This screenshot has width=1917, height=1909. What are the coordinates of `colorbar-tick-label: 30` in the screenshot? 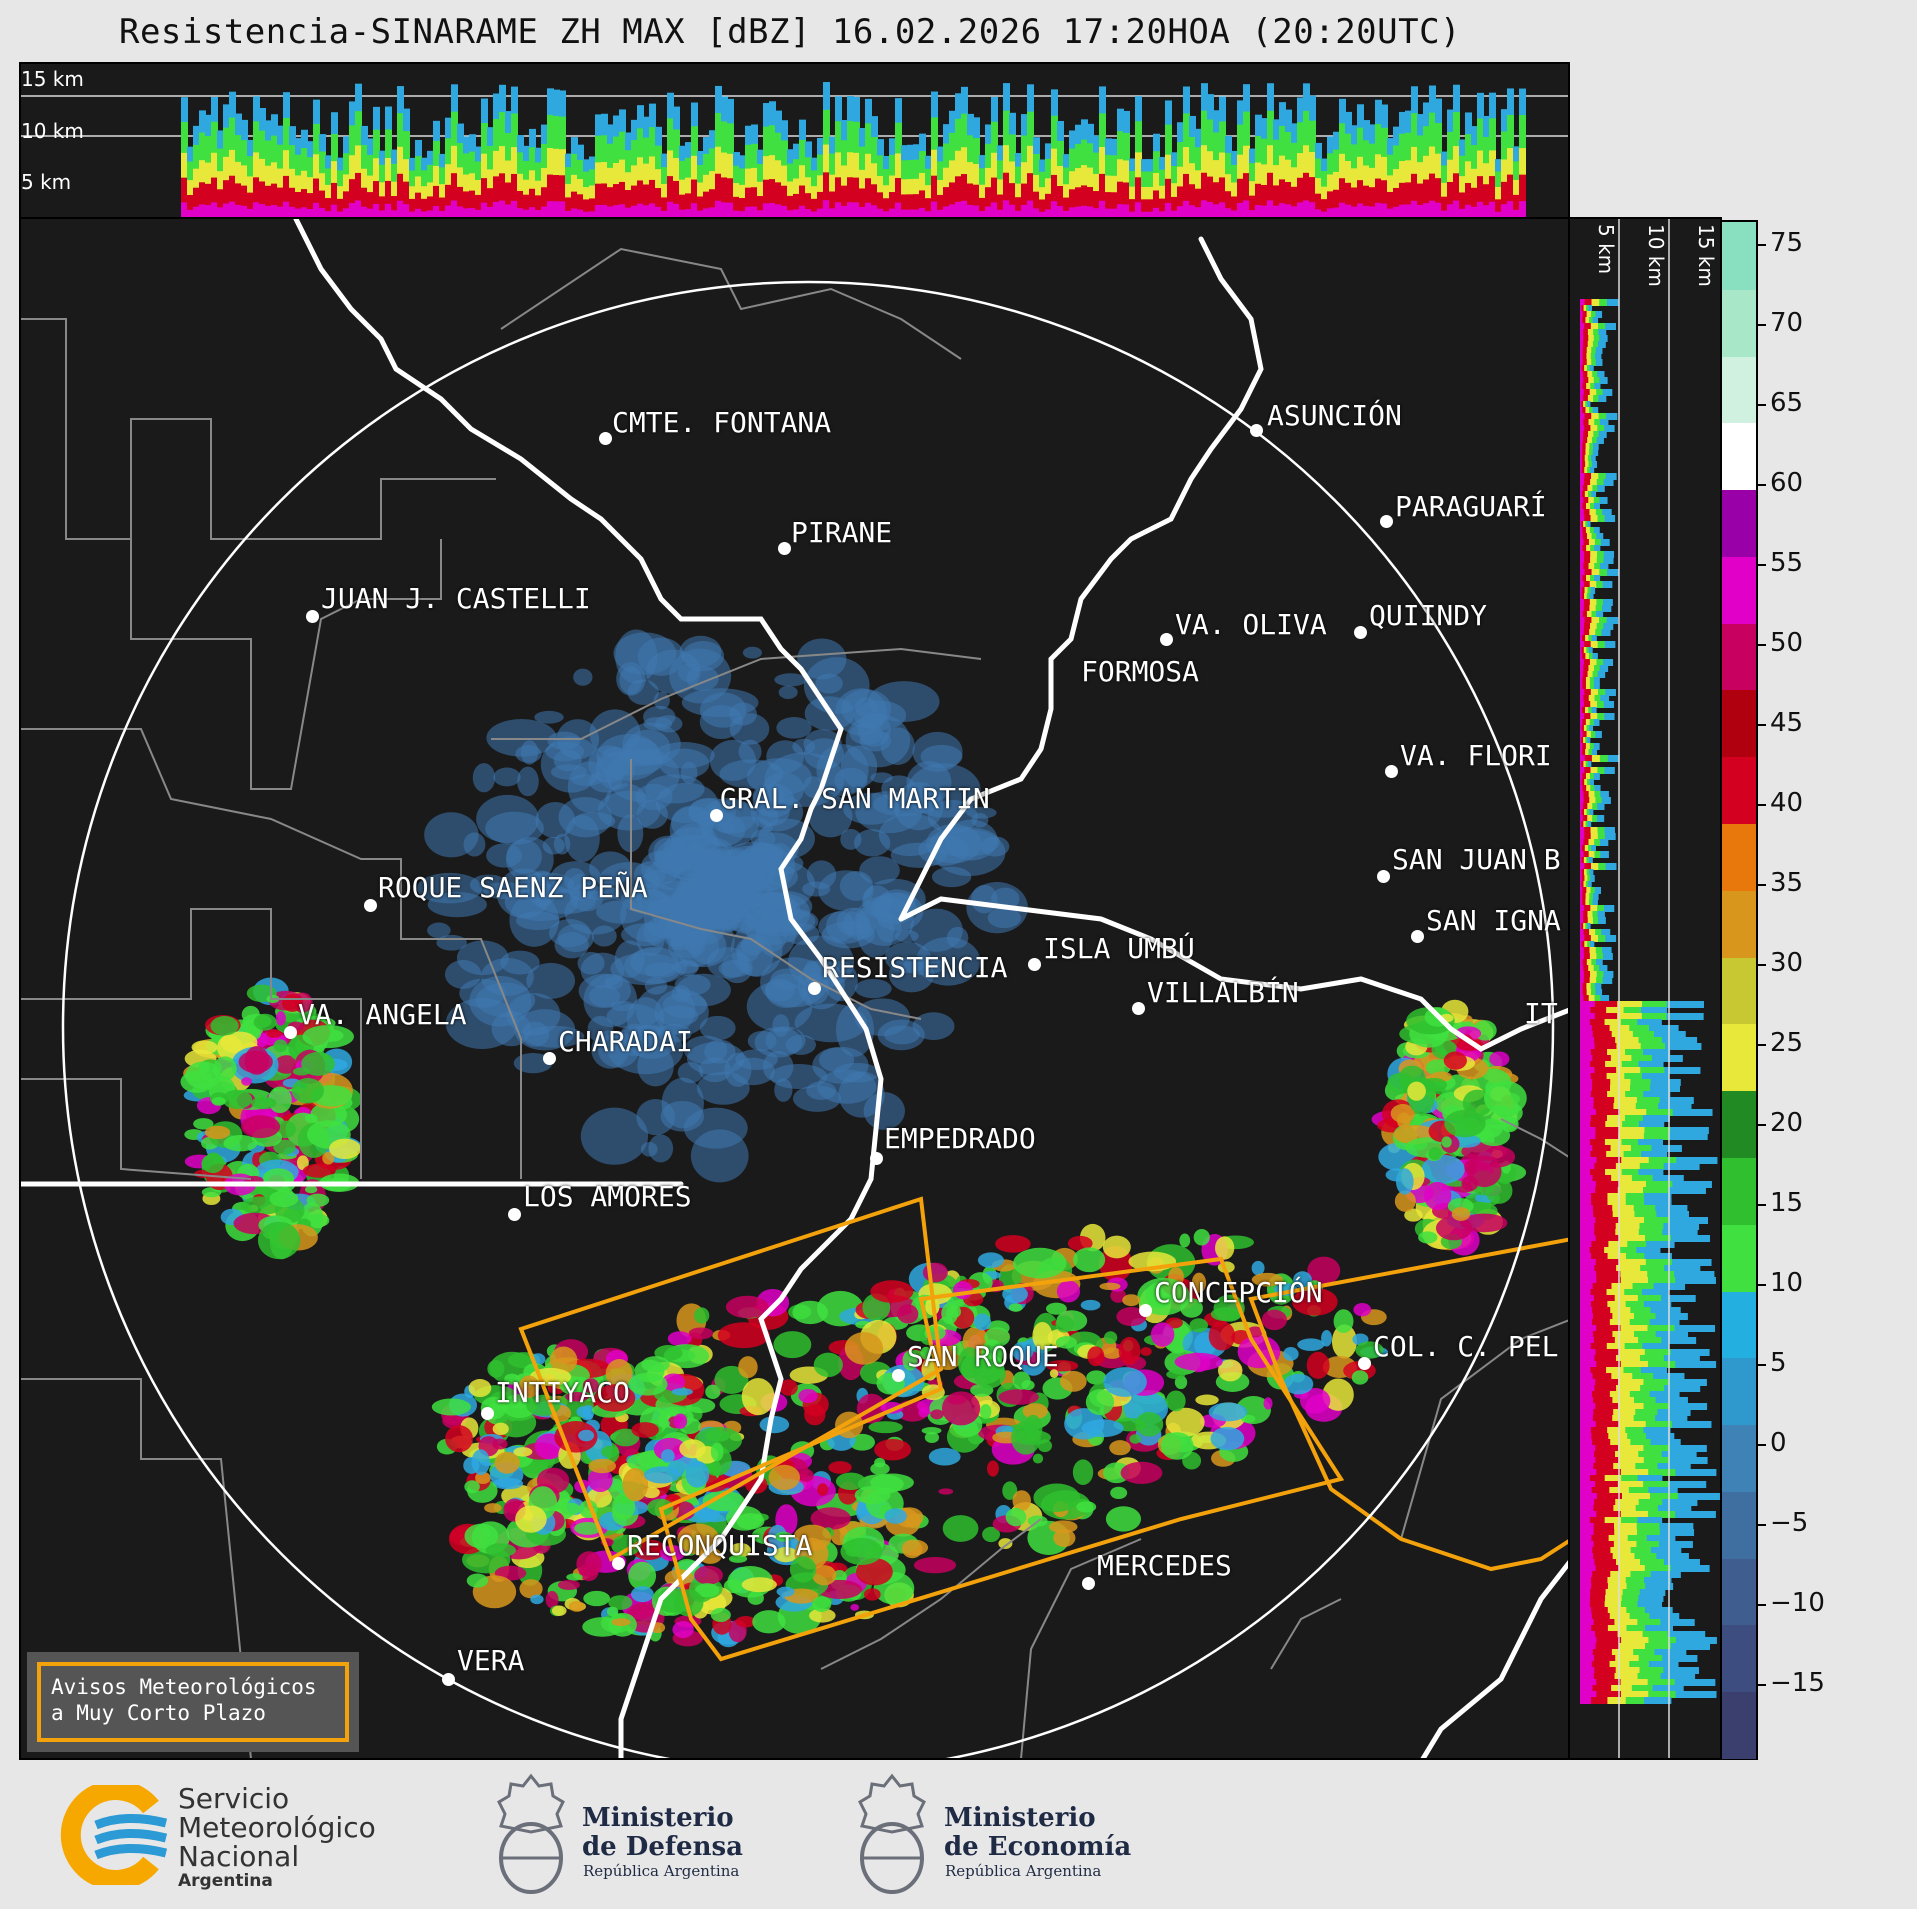 It's located at (1787, 963).